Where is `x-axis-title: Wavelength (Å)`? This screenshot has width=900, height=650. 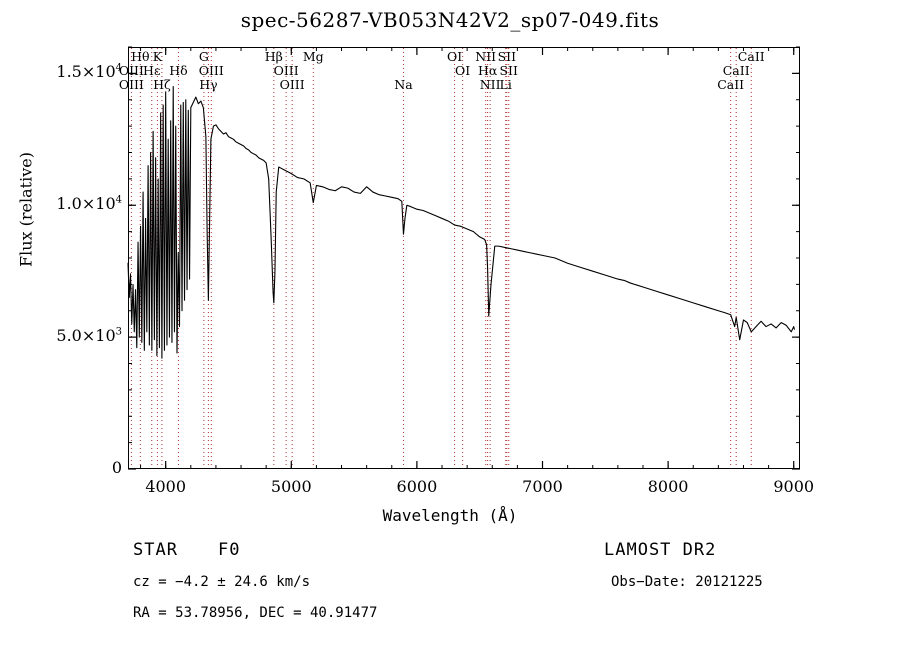 x-axis-title: Wavelength (Å) is located at coordinates (450, 515).